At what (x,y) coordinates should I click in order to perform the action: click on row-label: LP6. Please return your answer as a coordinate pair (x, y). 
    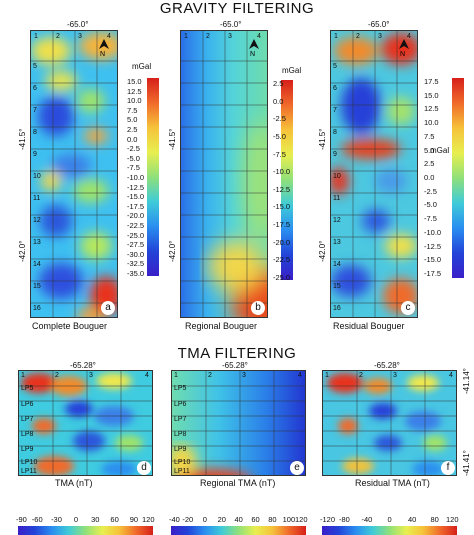
    Looking at the image, I should click on (180, 404).